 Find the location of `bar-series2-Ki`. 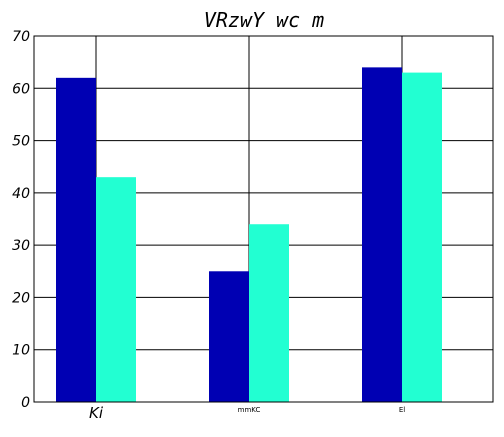

bar-series2-Ki is located at coordinates (116, 289).